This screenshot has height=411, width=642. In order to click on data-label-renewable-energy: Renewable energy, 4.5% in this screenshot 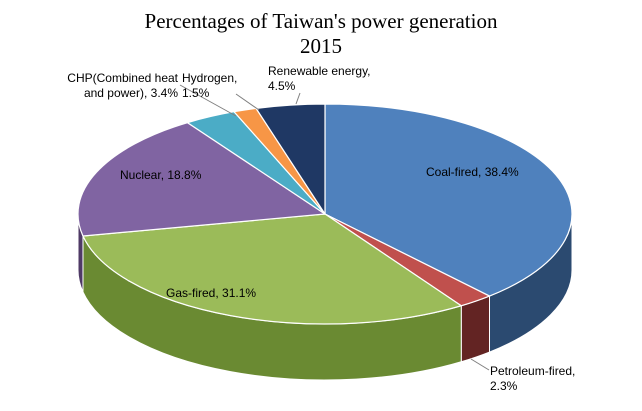, I will do `click(319, 79)`.